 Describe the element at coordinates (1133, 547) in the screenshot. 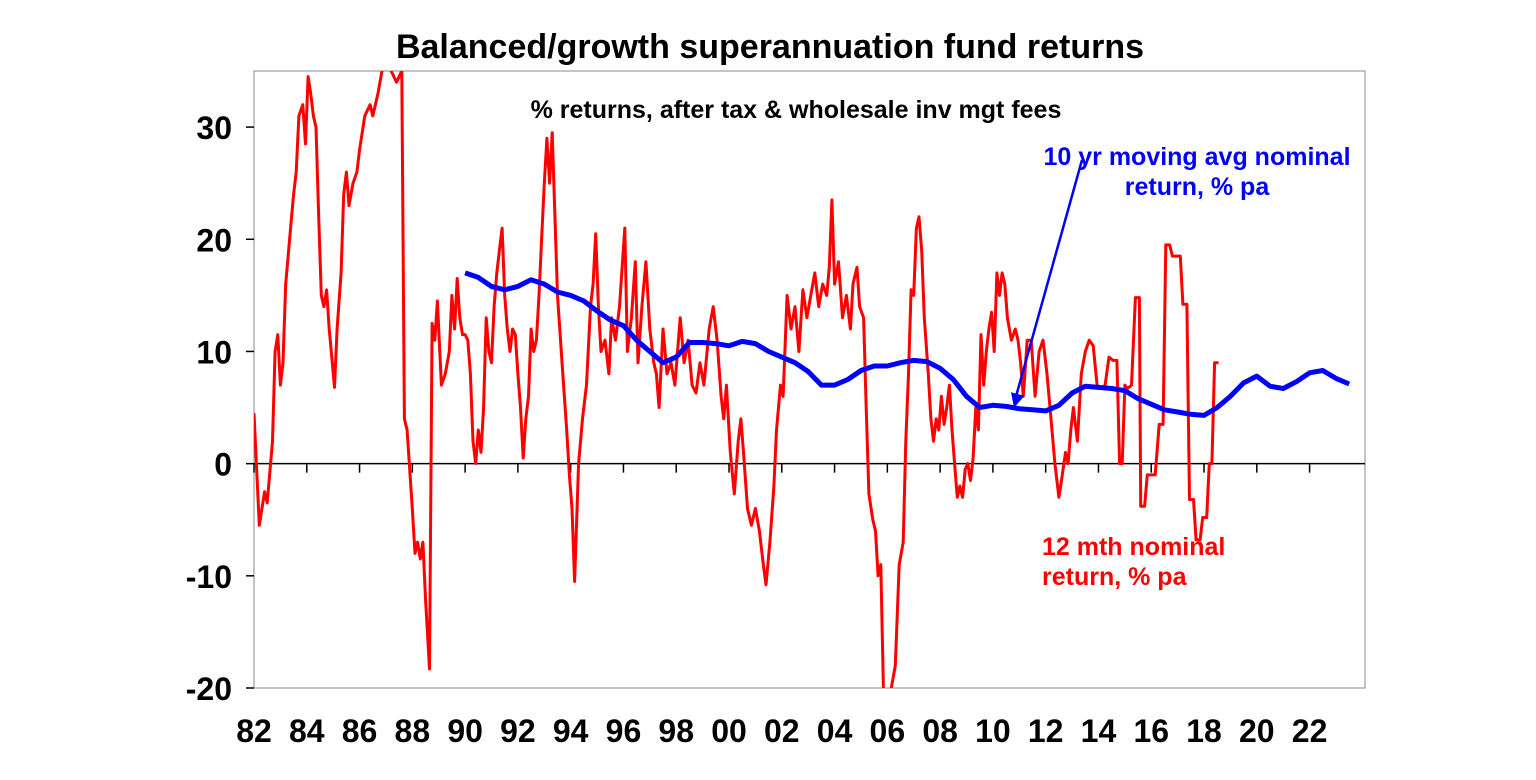

I see `twelve-month-annotation-label: 12 mth nominal` at that location.